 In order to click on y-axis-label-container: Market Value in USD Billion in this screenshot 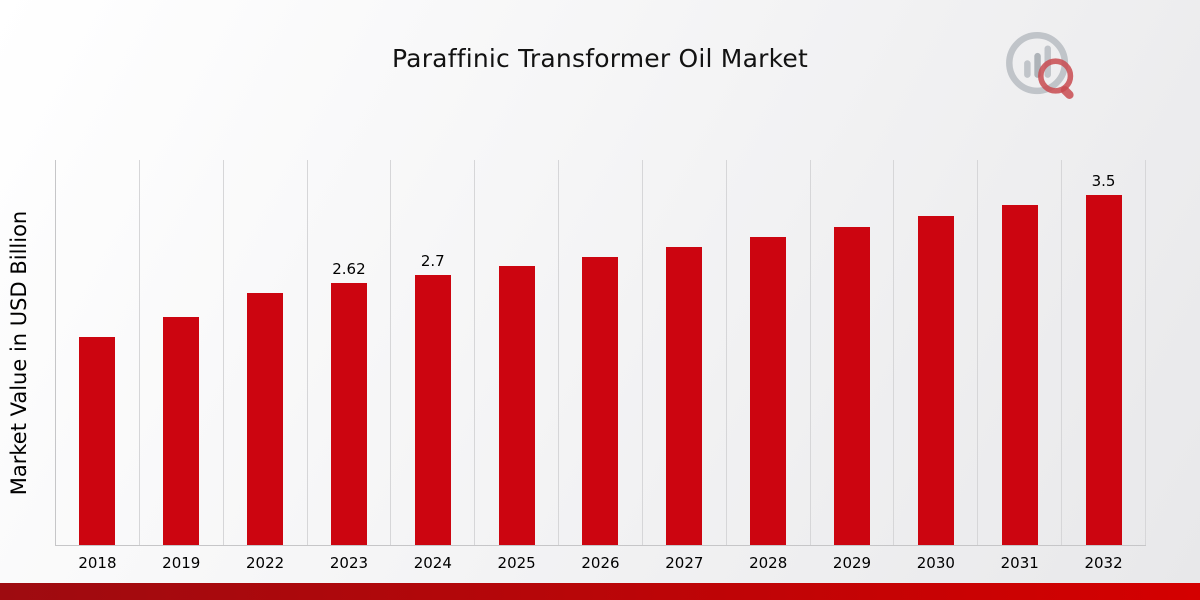, I will do `click(19, 352)`.